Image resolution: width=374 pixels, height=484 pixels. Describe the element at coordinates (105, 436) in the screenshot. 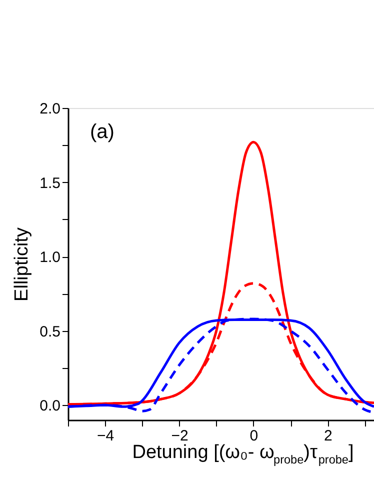

I see `x-tick-label: −4` at that location.